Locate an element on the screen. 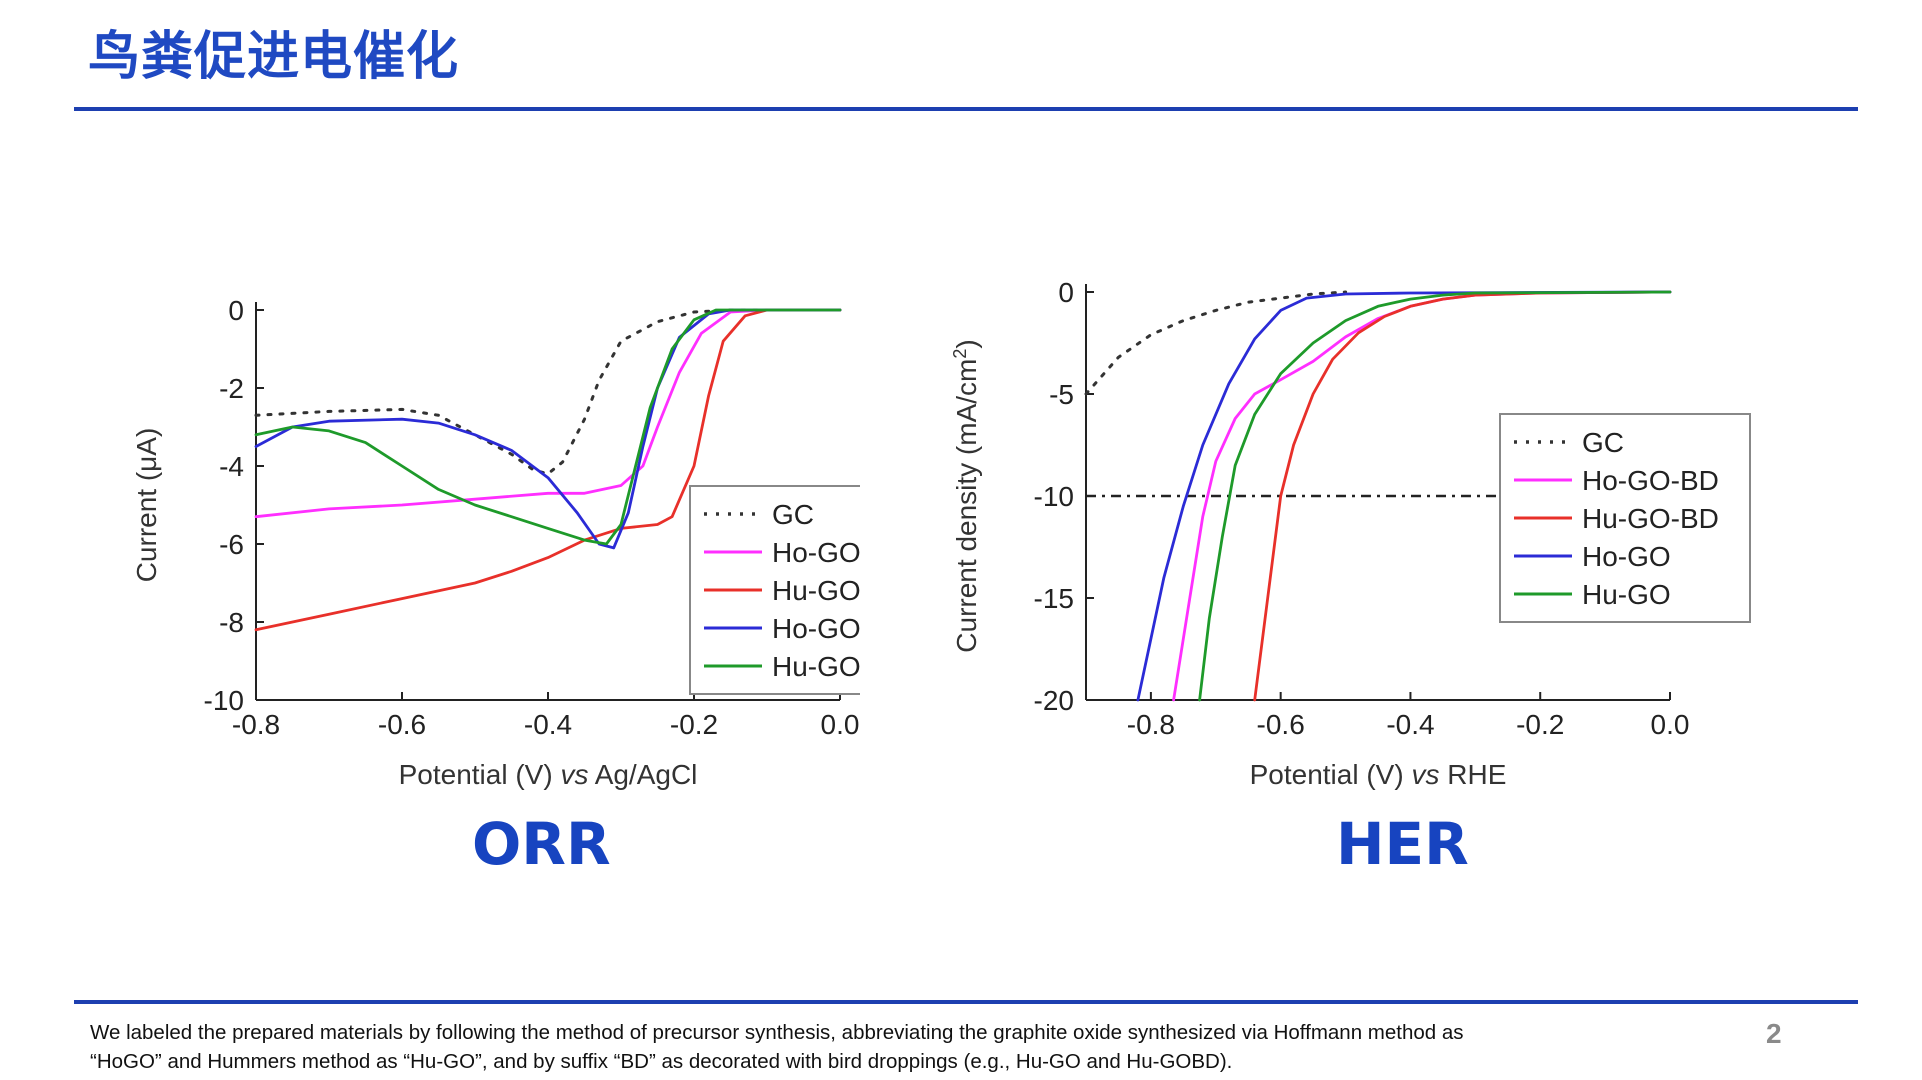 The height and width of the screenshot is (1080, 1922). y-axis-label: Current (μA) is located at coordinates (146, 505).